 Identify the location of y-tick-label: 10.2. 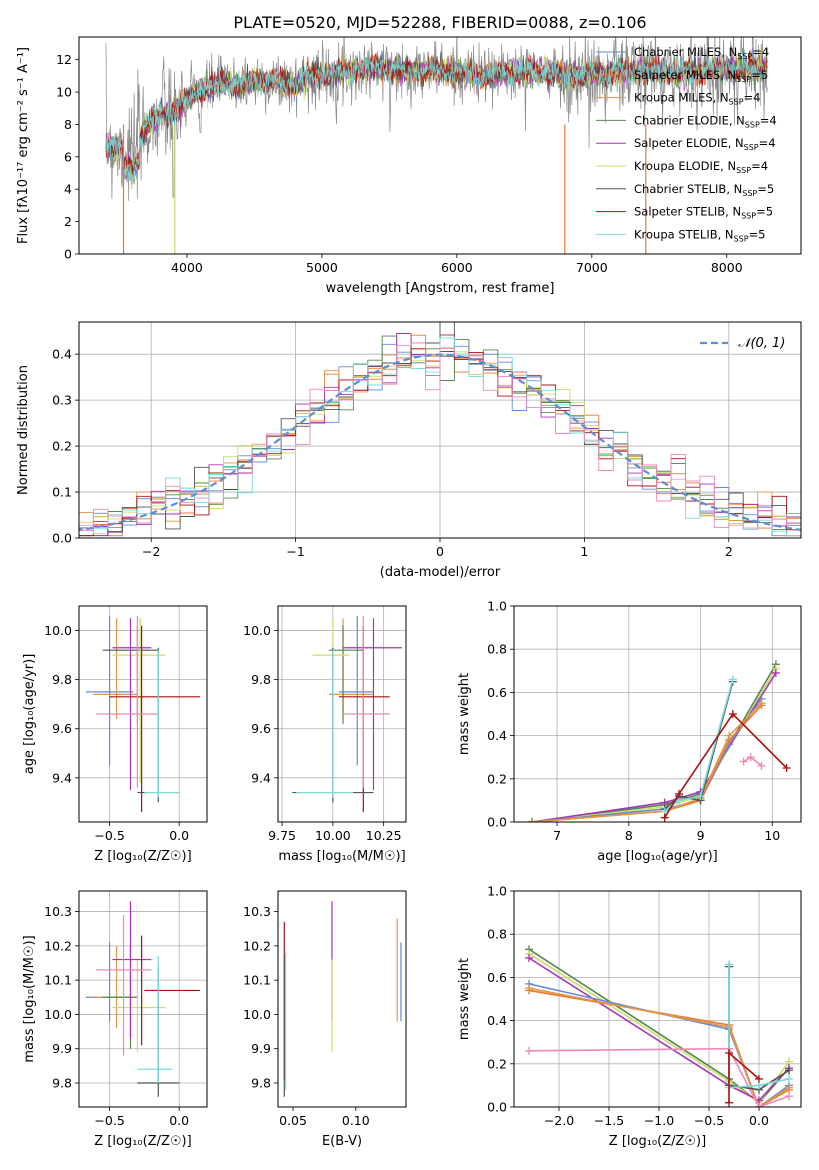
(58, 945).